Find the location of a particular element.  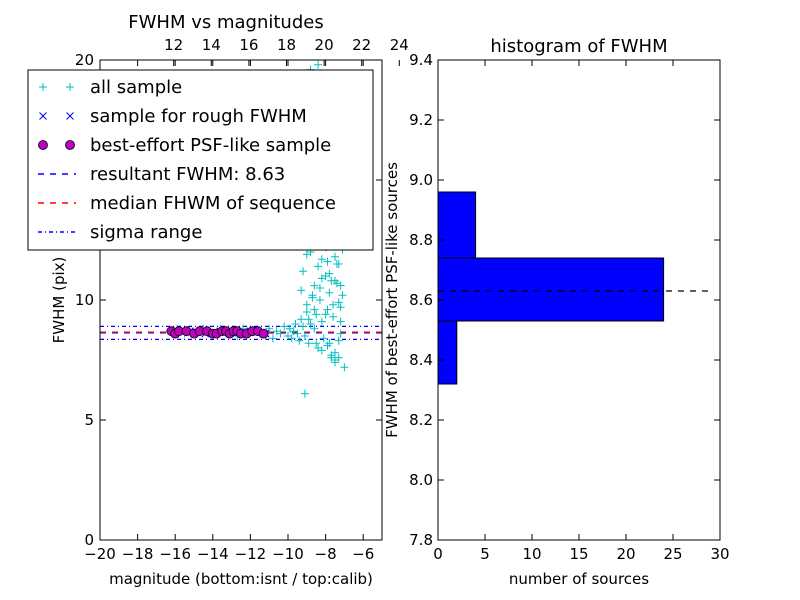

top-tick-label: 16 is located at coordinates (248, 45).